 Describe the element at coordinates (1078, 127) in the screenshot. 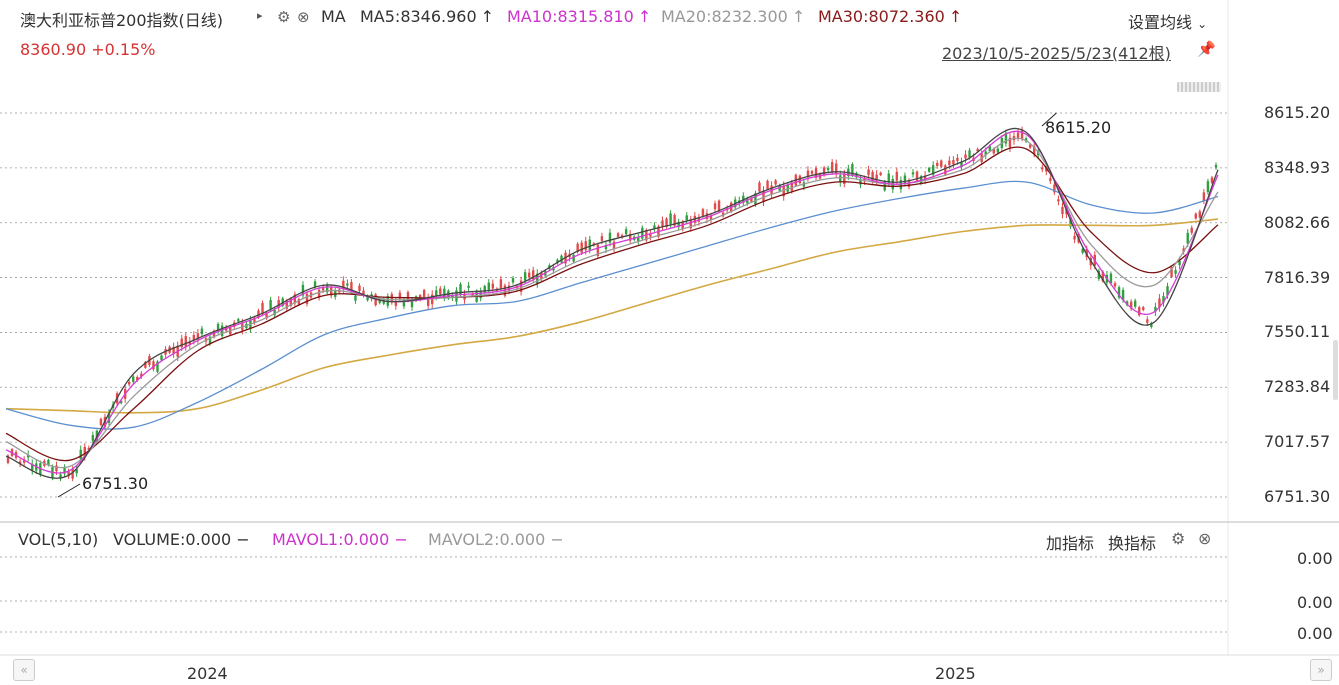

I see `high-annotation: 8615.20` at that location.